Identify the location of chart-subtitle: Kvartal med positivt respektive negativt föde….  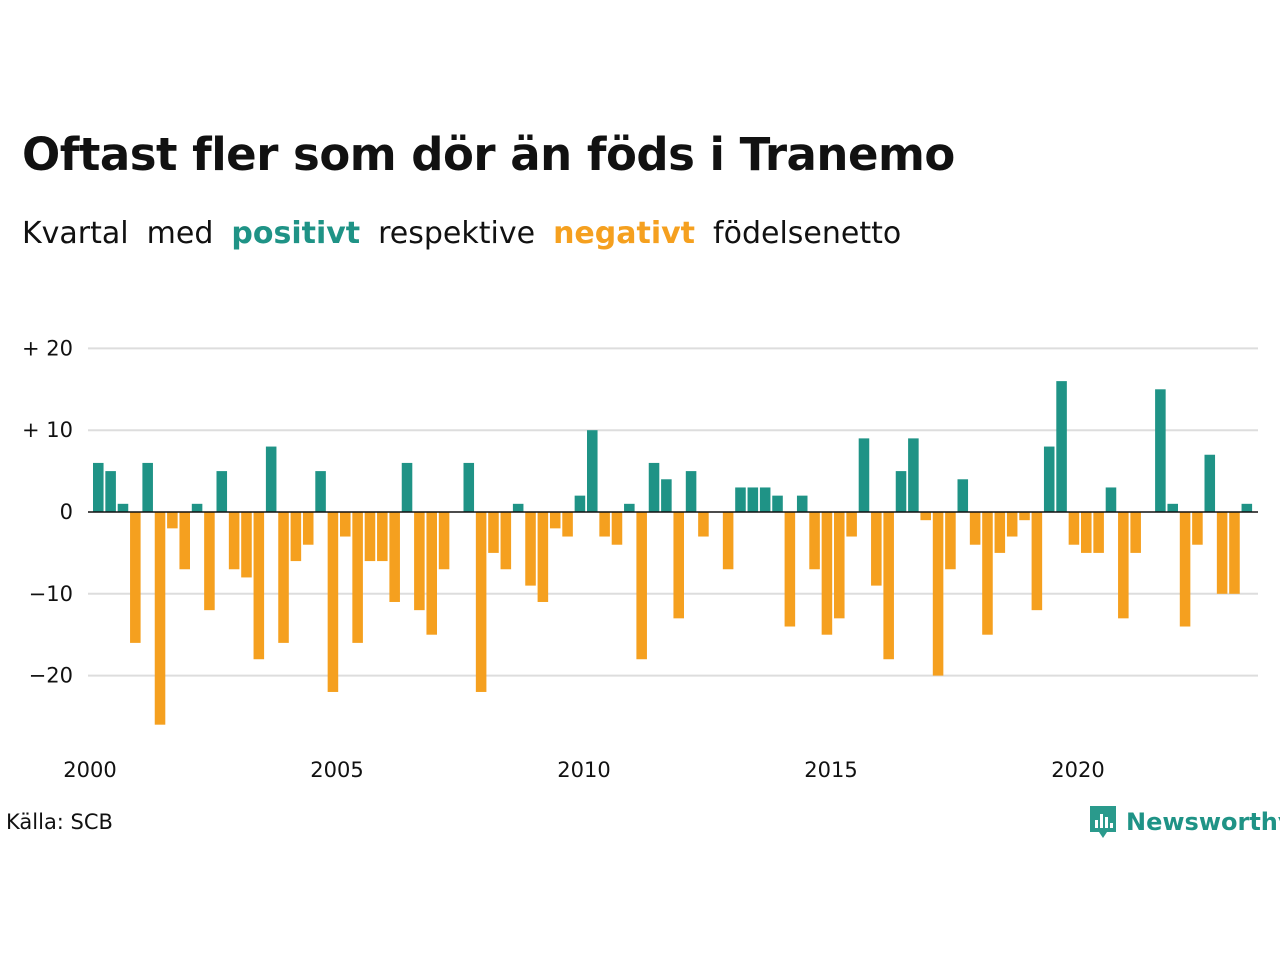
(470, 233).